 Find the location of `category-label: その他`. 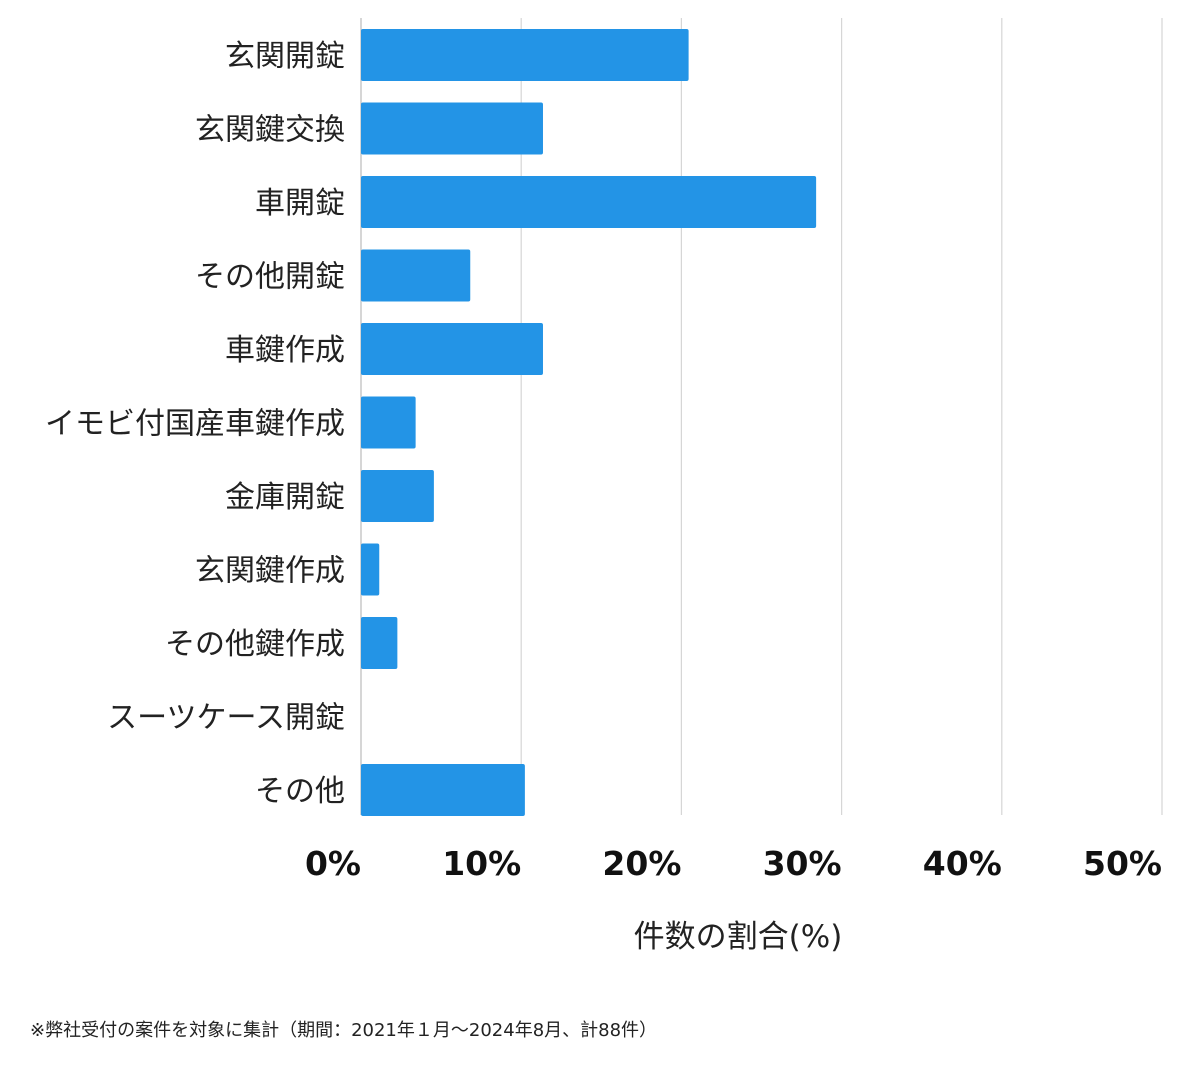

category-label: その他 is located at coordinates (300, 791).